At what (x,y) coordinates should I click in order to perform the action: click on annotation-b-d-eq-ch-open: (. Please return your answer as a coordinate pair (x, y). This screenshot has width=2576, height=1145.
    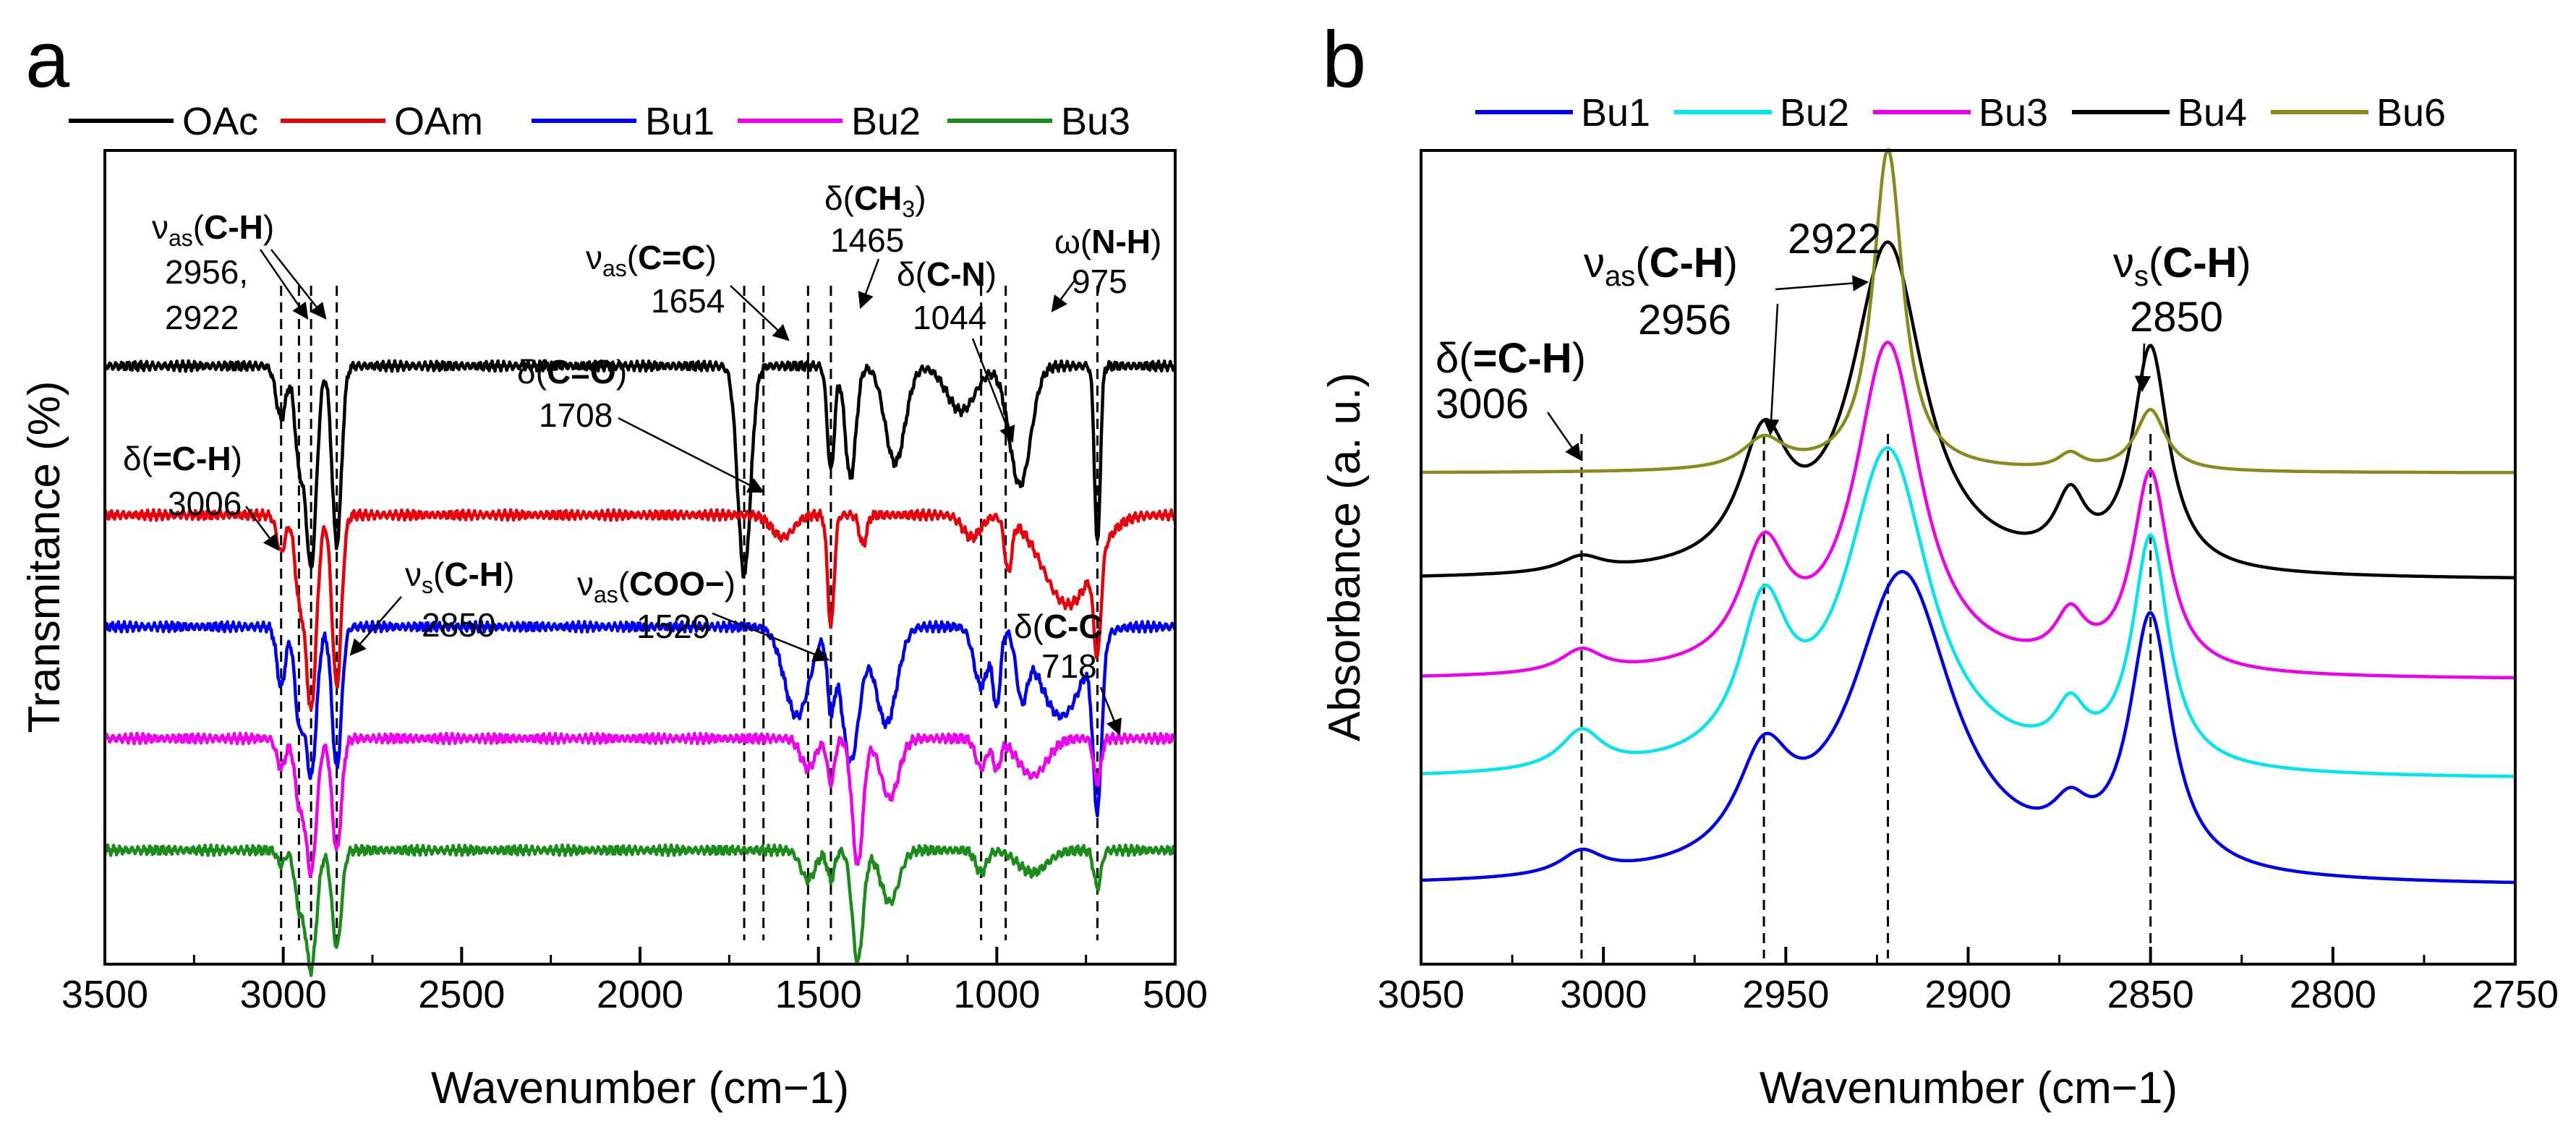
    Looking at the image, I should click on (1465, 358).